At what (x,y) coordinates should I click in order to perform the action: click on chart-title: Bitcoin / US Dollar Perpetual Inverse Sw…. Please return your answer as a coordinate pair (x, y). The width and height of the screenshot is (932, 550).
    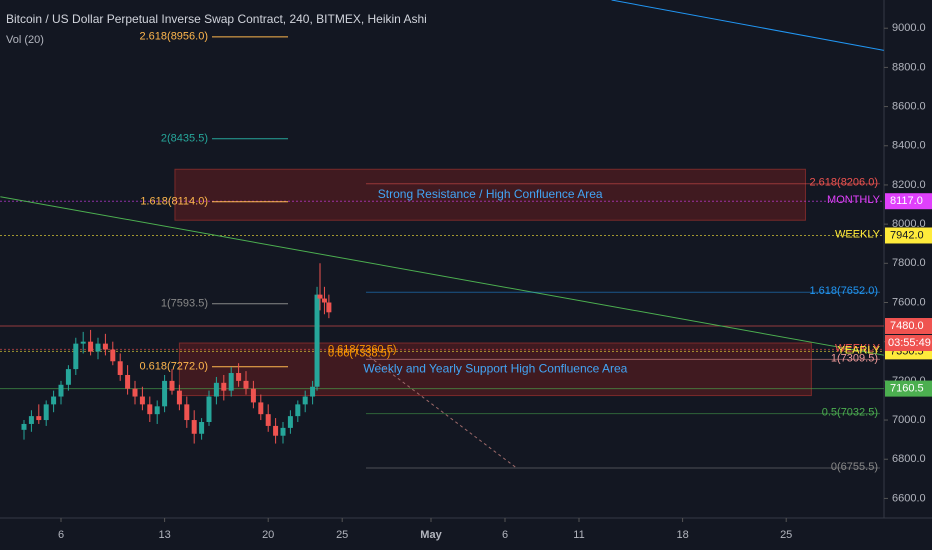
    Looking at the image, I should click on (216, 19).